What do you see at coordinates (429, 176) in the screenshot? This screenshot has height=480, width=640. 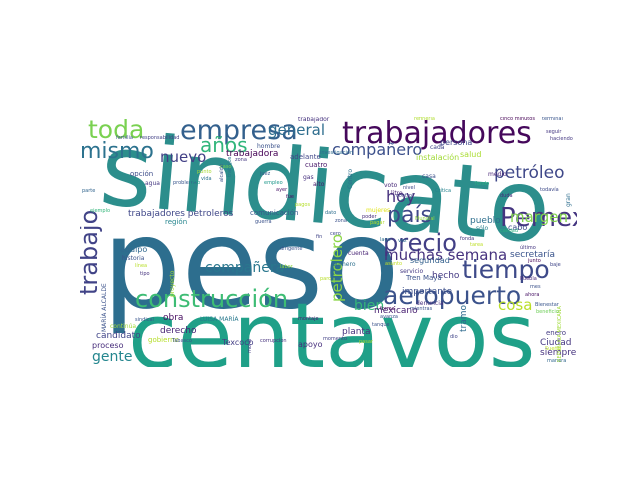 I see `word-casa: casa` at bounding box center [429, 176].